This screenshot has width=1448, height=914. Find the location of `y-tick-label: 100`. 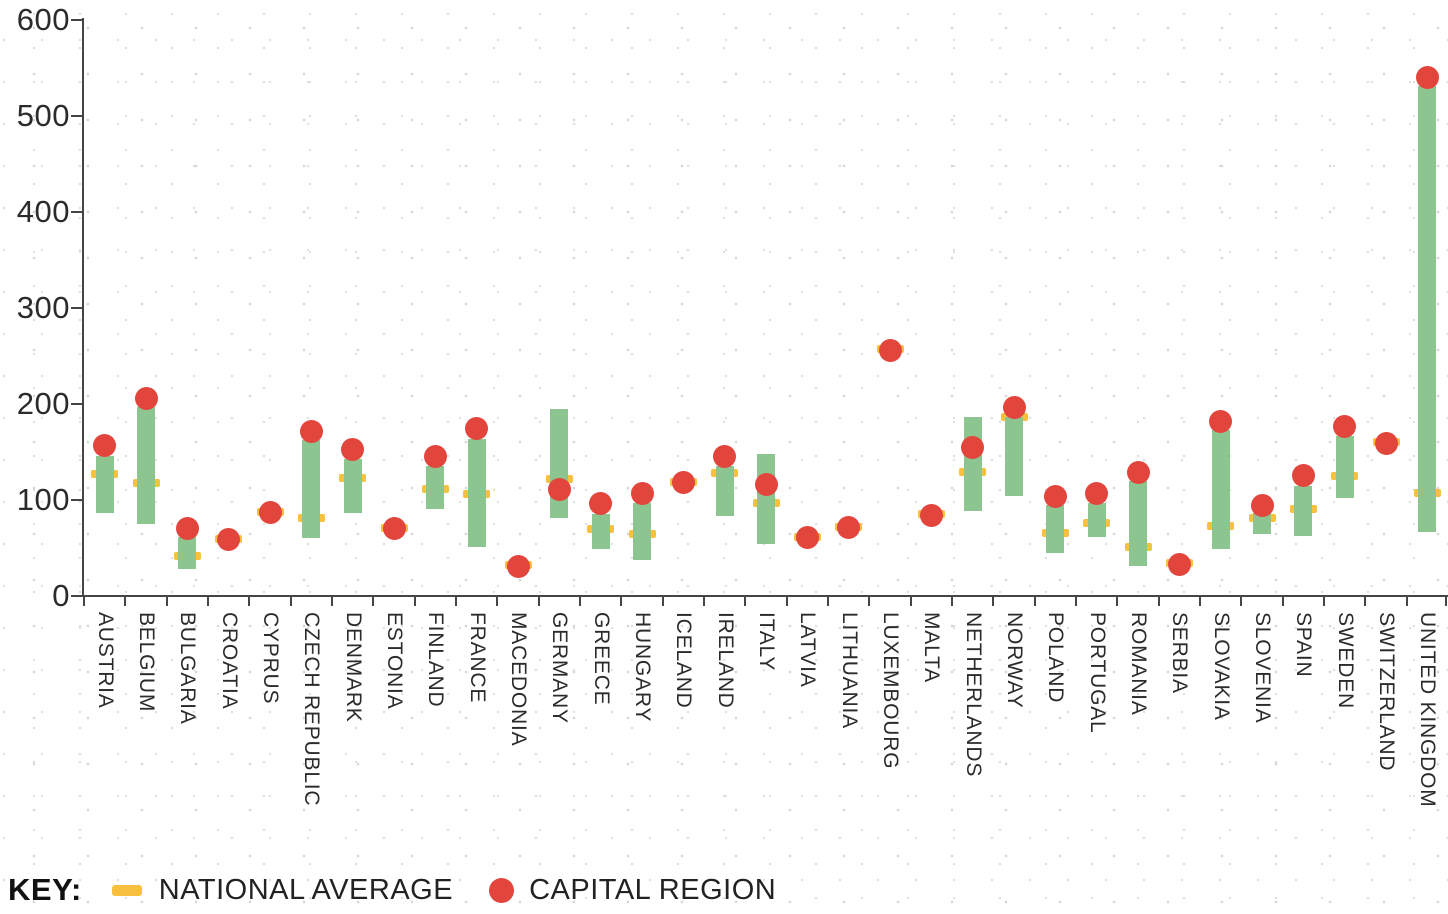

y-tick-label: 100 is located at coordinates (43, 499).